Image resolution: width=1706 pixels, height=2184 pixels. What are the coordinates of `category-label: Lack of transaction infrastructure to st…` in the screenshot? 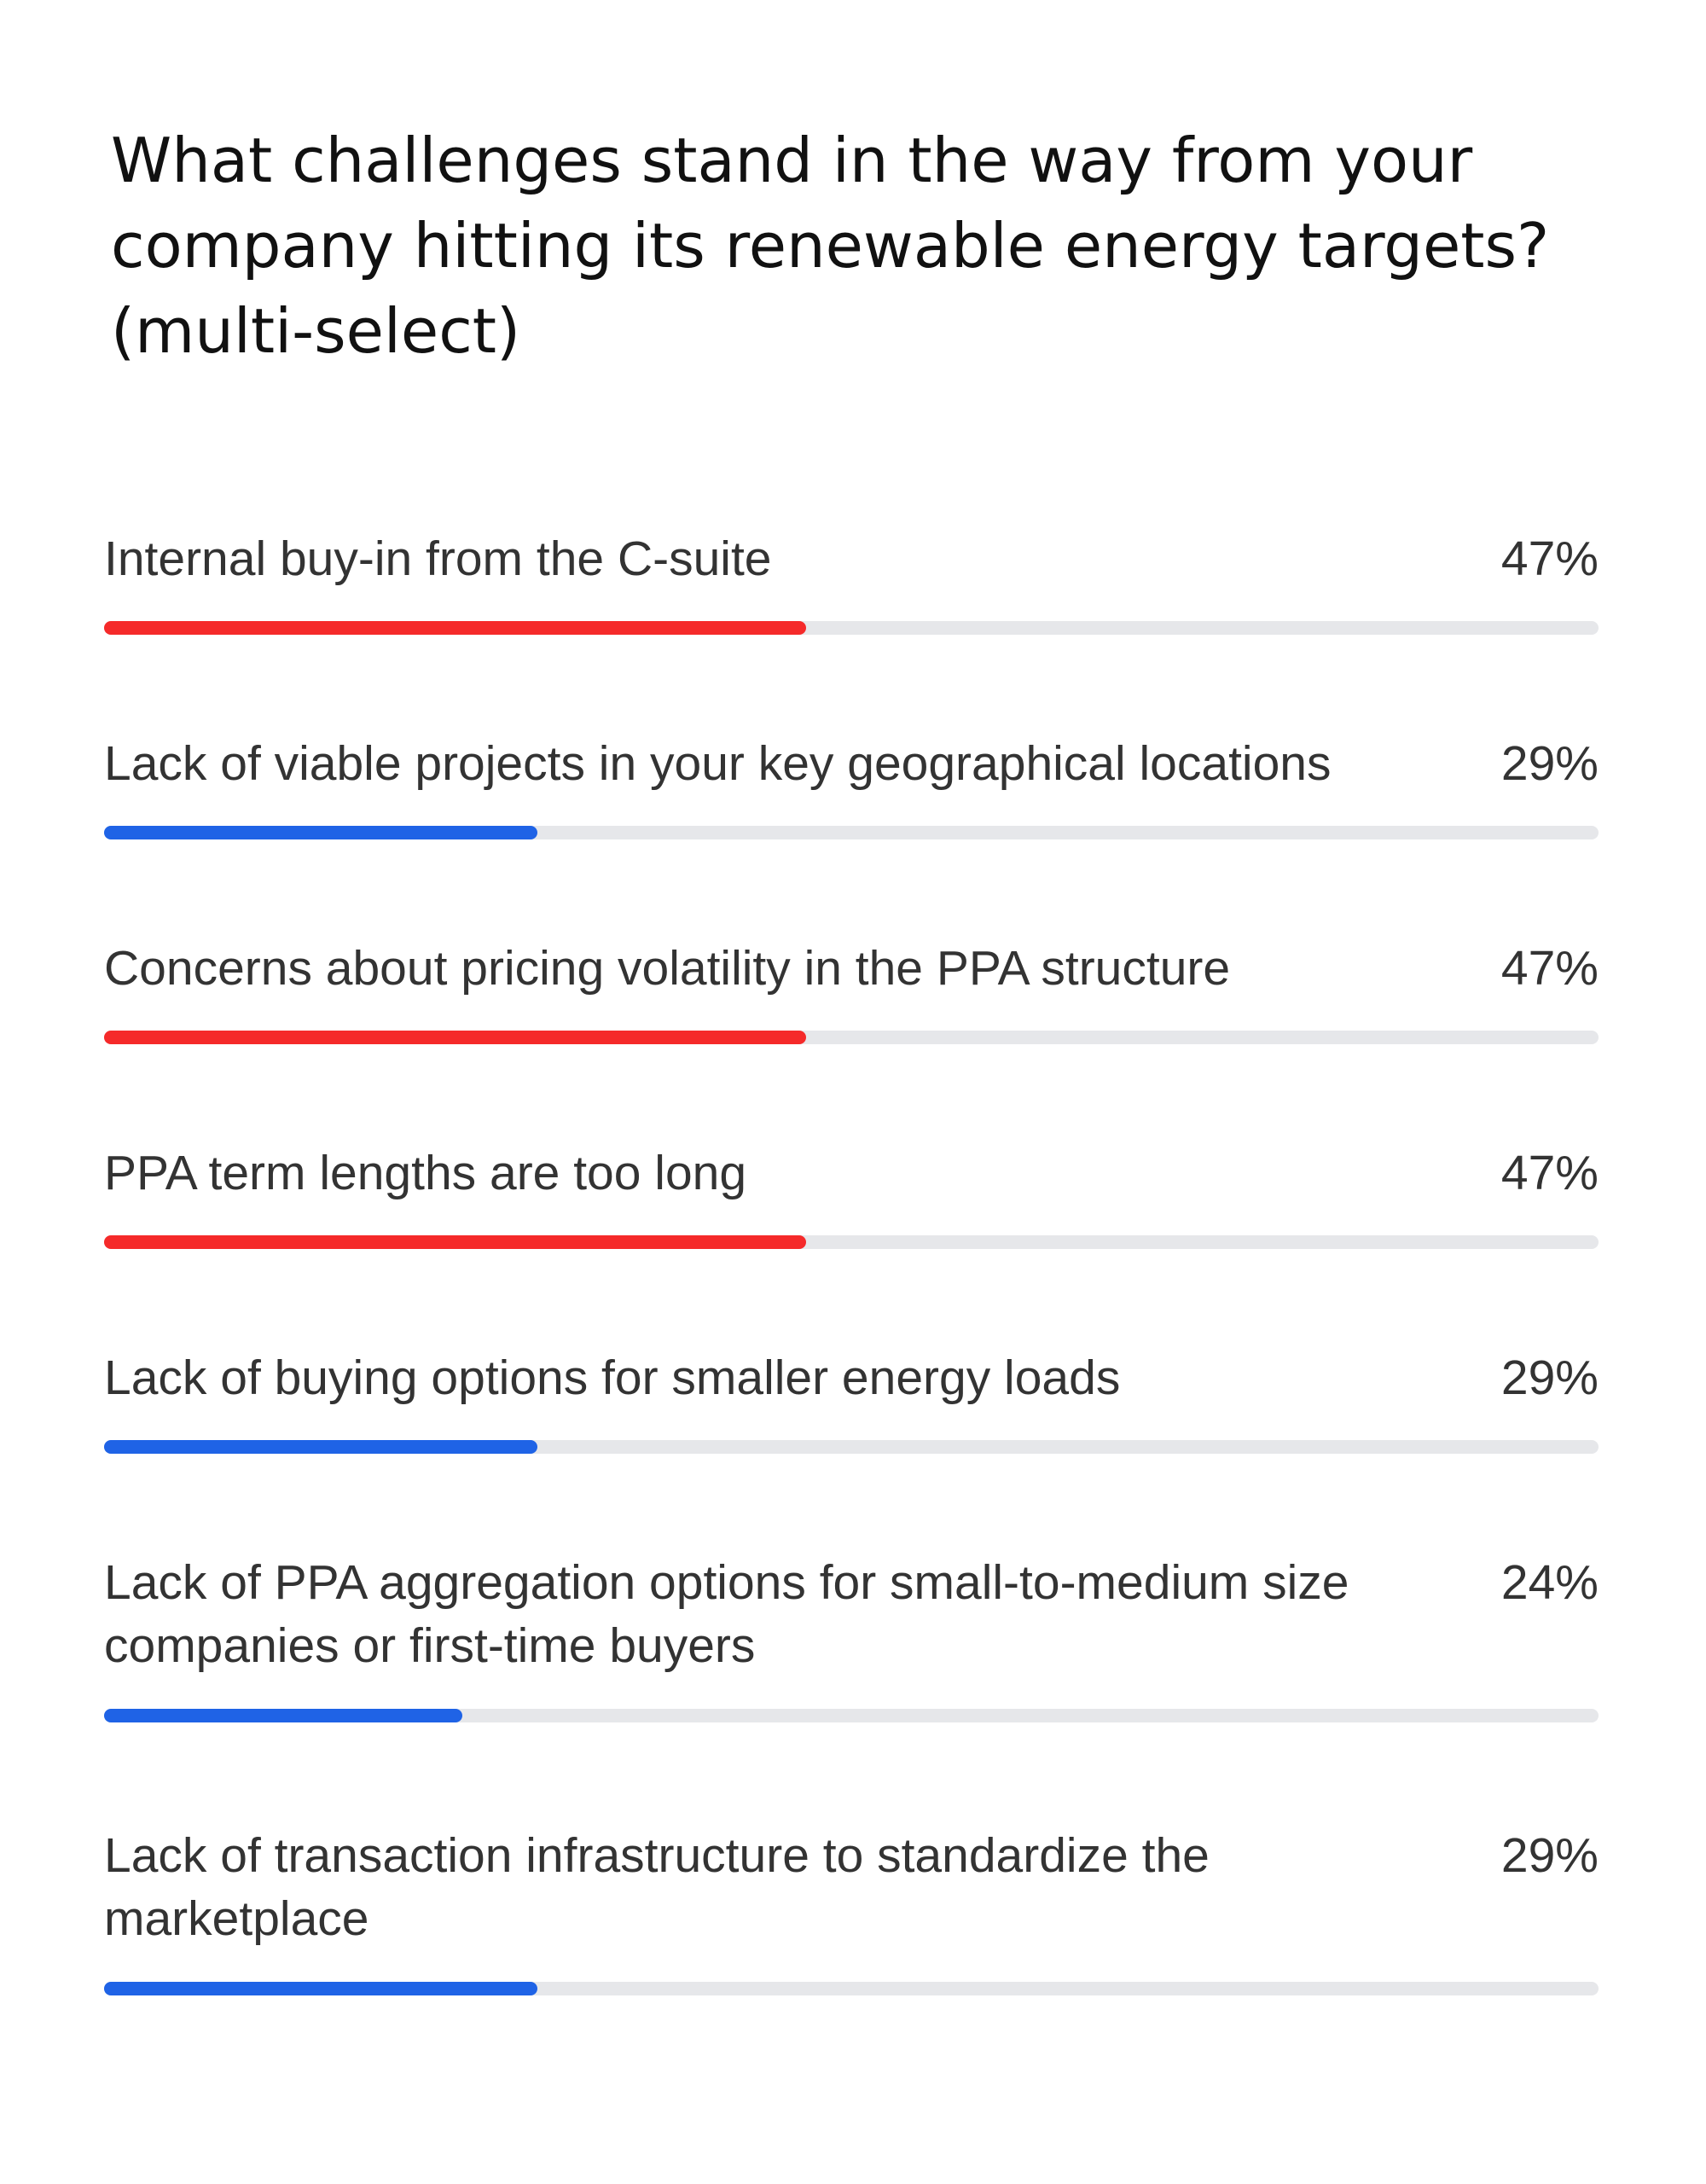 It's located at (657, 1887).